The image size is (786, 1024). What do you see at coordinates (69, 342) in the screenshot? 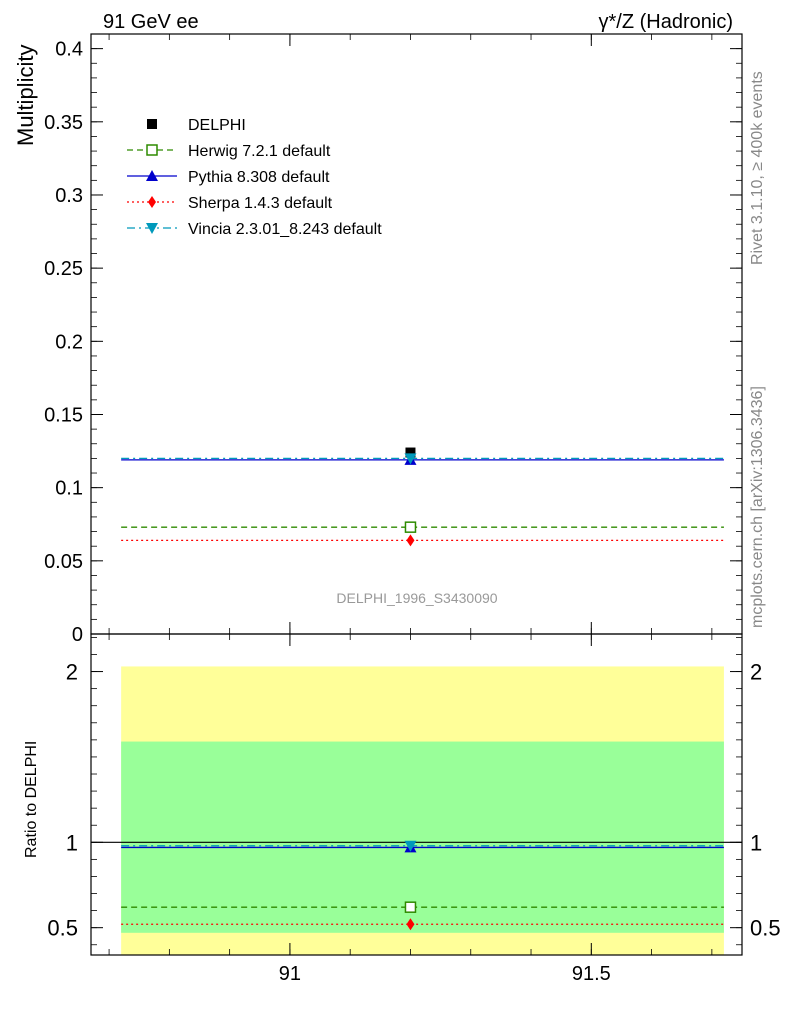
I see `main-y-tick-label: 0.2` at bounding box center [69, 342].